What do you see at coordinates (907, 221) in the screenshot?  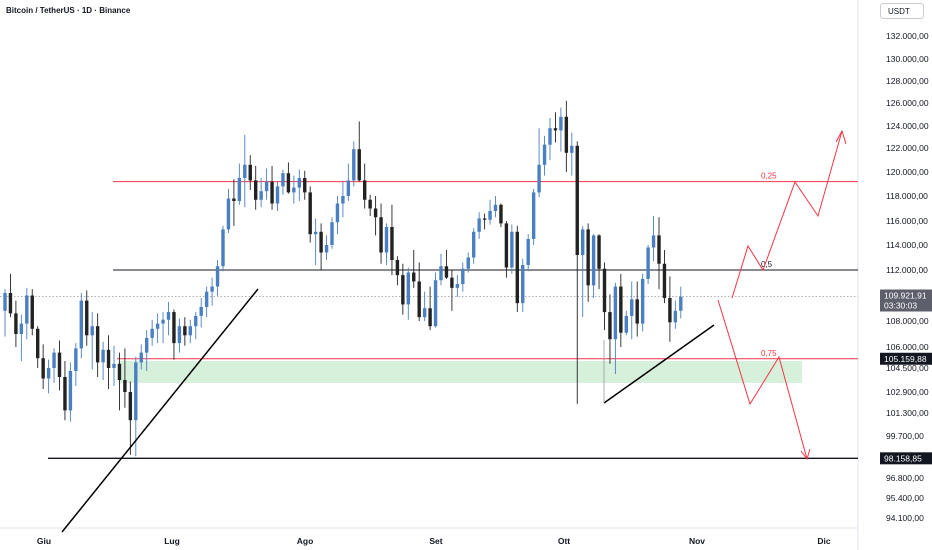 I see `price-tick-label: 116.000,00` at bounding box center [907, 221].